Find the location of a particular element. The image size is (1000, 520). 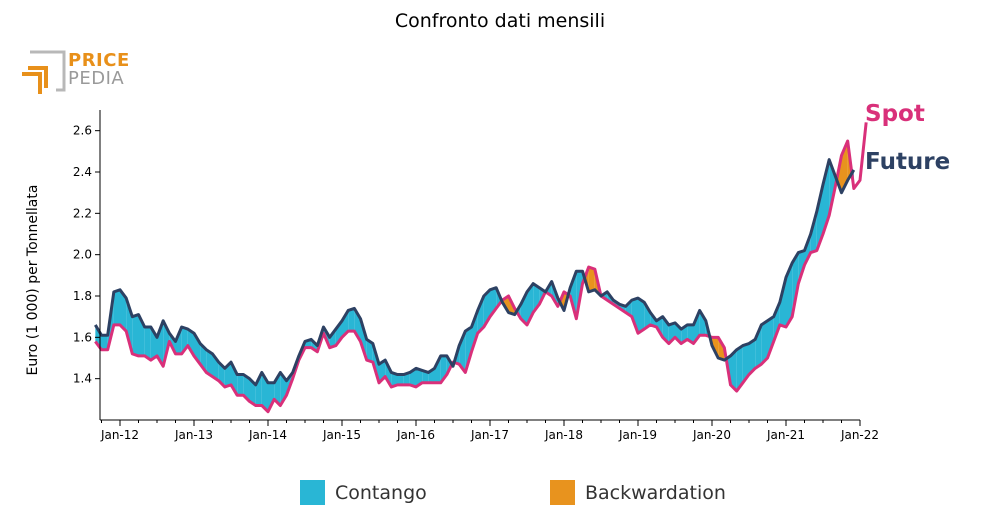

legend-label-contango: Contango is located at coordinates (381, 492).